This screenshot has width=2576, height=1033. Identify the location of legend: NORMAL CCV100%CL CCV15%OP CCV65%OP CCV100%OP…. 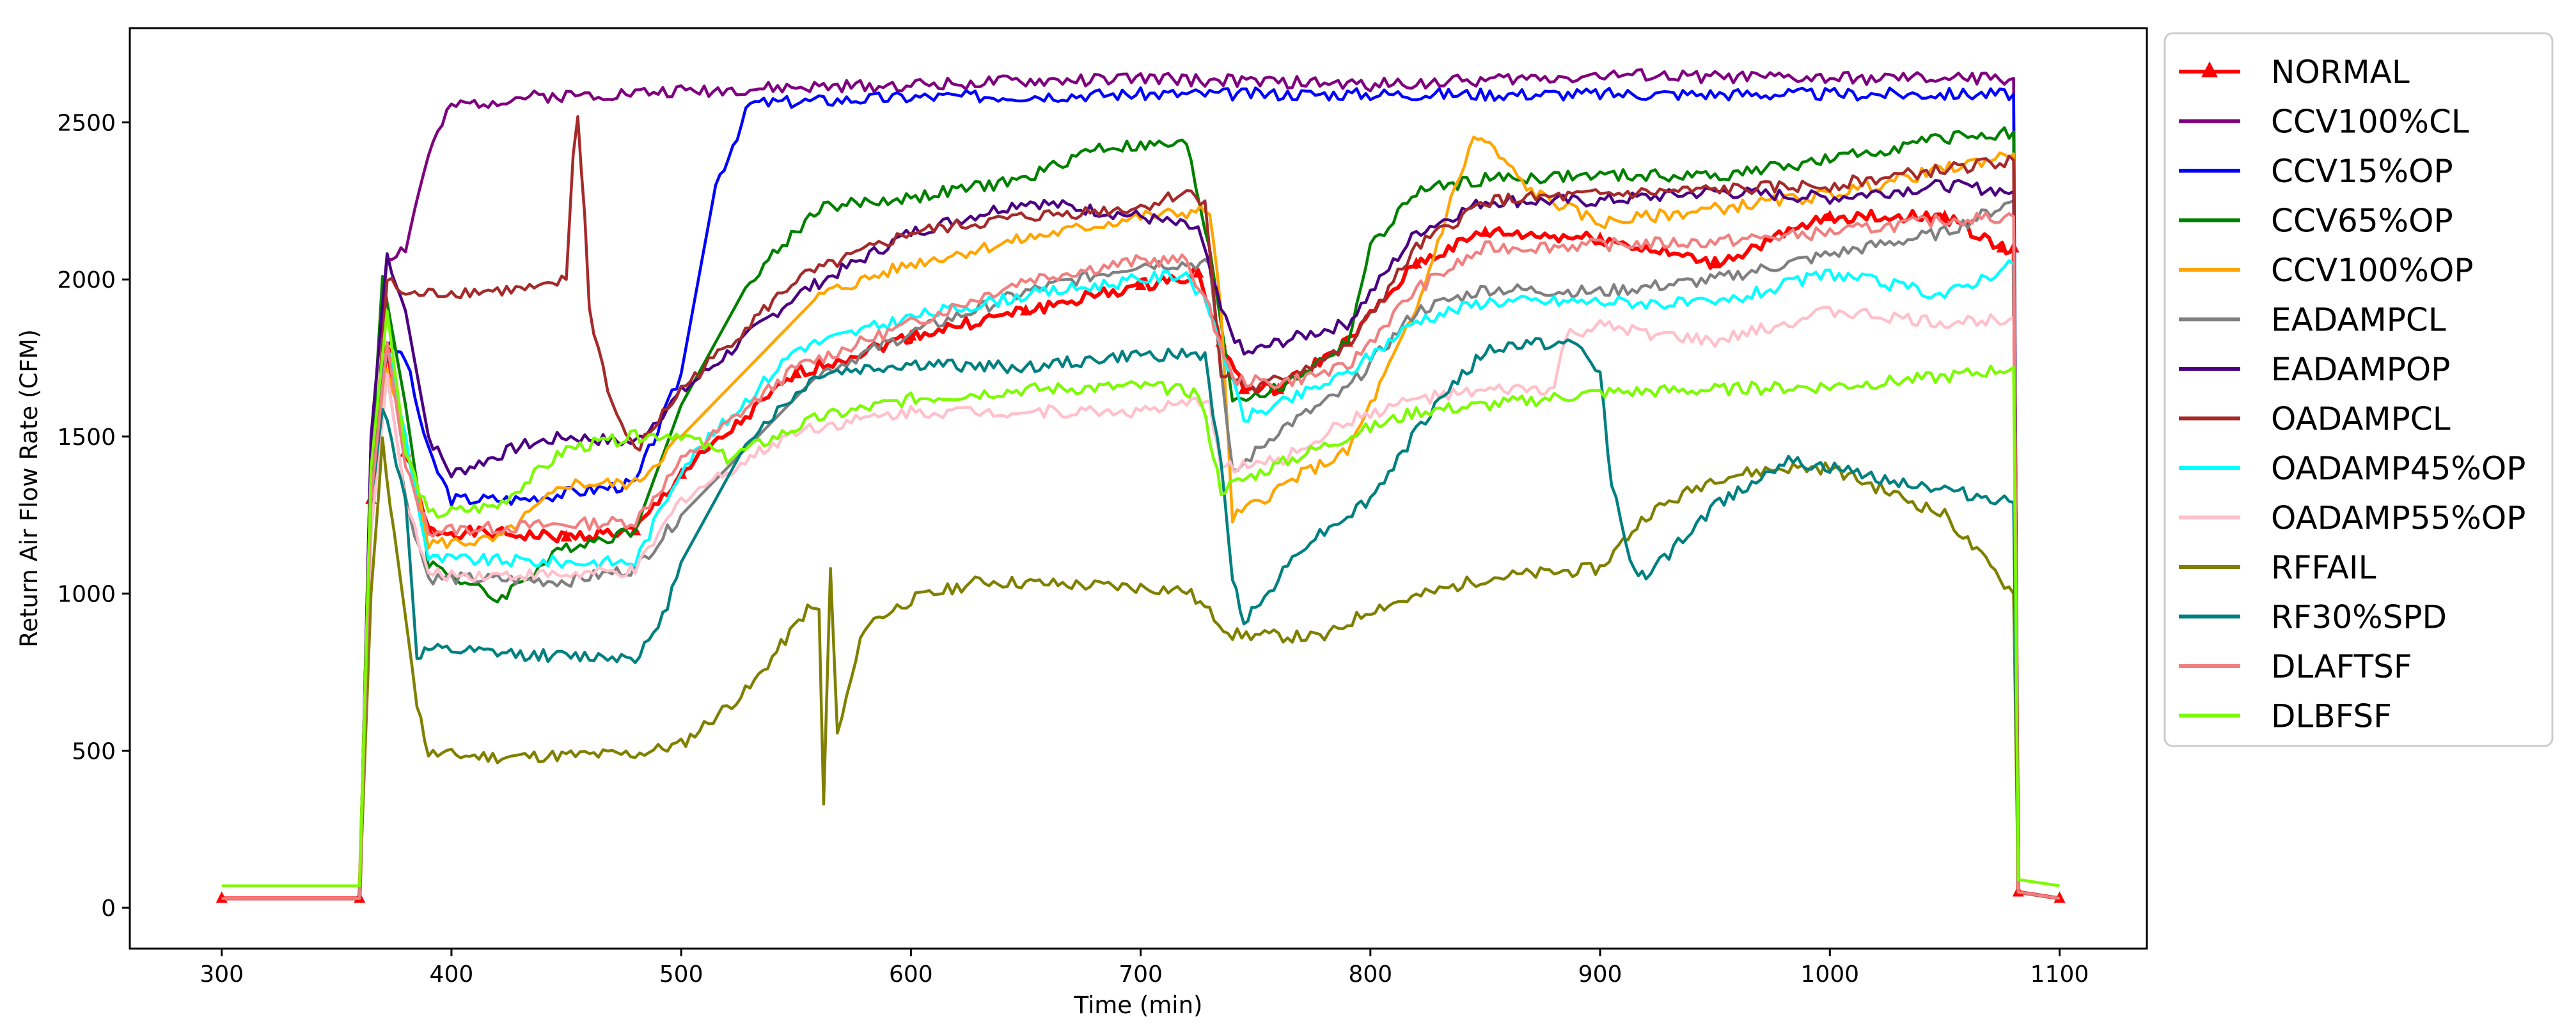
(2359, 389).